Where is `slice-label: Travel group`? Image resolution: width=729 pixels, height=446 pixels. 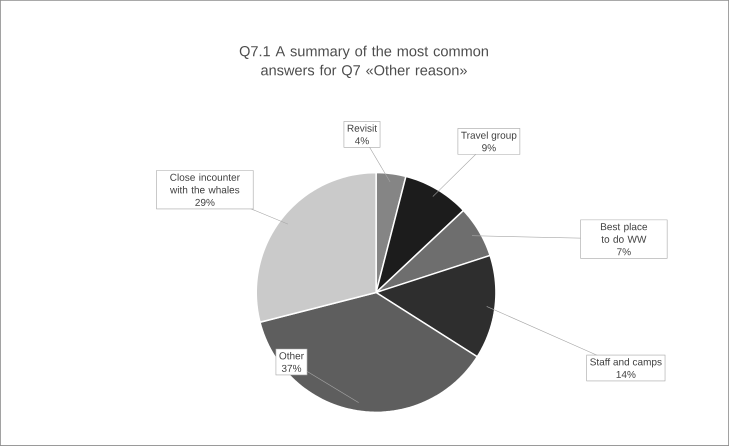 slice-label: Travel group is located at coordinates (488, 136).